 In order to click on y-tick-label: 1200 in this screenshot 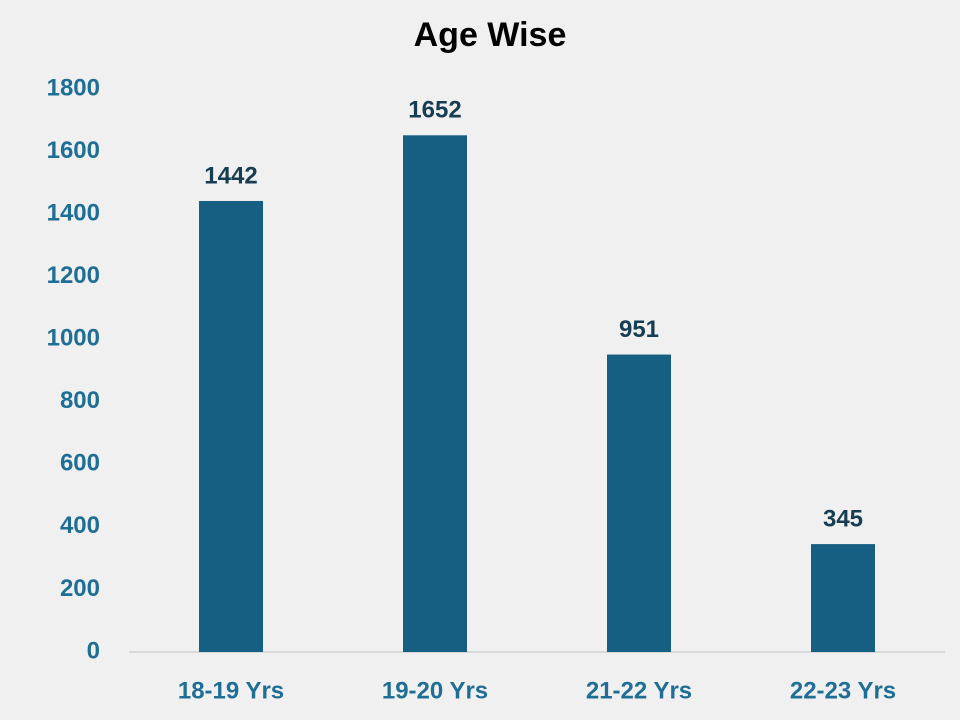, I will do `click(73, 275)`.